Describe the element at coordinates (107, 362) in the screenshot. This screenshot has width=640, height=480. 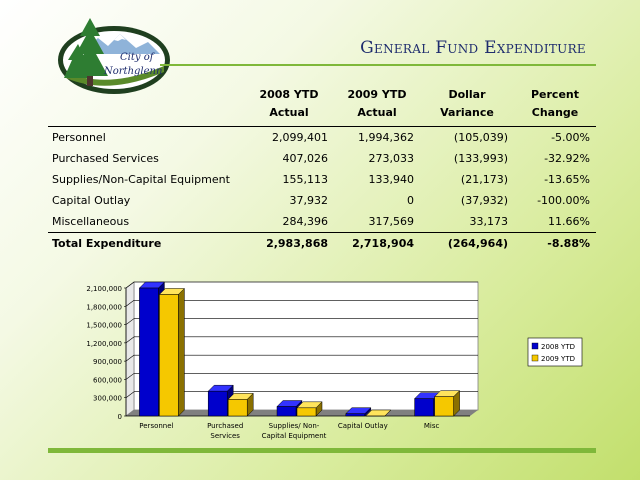
I see `y-tick-label: 900,000` at that location.